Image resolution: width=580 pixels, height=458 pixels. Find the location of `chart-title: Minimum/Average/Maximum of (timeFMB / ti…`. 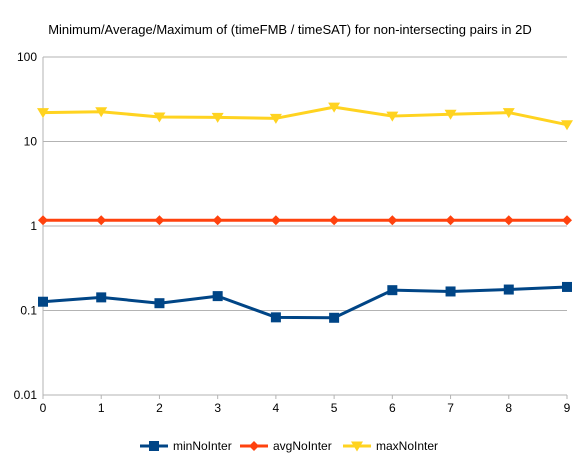

chart-title: Minimum/Average/Maximum of (timeFMB / ti… is located at coordinates (290, 29).